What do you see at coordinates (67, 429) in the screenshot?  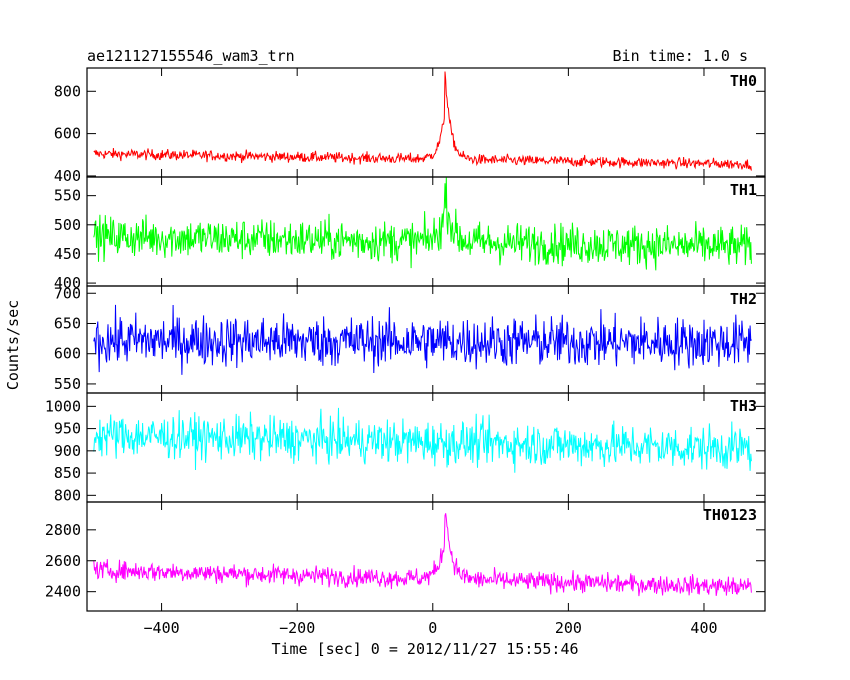 I see `y-tick-label: 950` at bounding box center [67, 429].